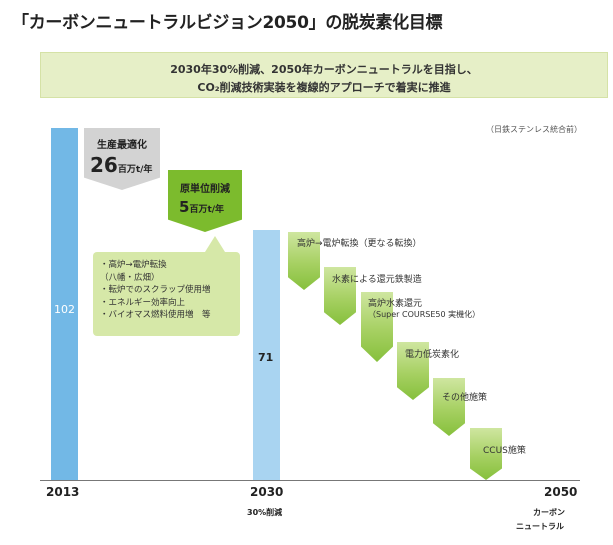 The height and width of the screenshot is (545, 613). What do you see at coordinates (135, 170) in the screenshot?
I see `production-optimization-unit: 百万t/年` at bounding box center [135, 170].